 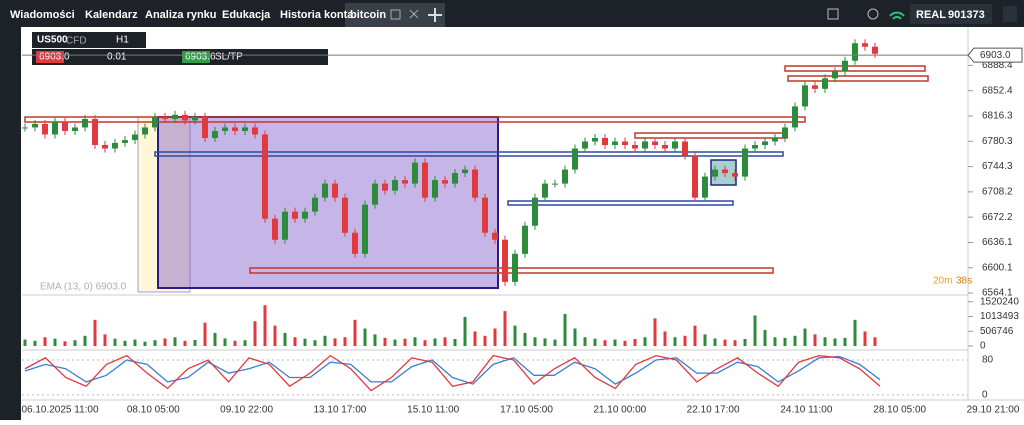 What do you see at coordinates (122, 40) in the screenshot?
I see `timeframe: H1` at bounding box center [122, 40].